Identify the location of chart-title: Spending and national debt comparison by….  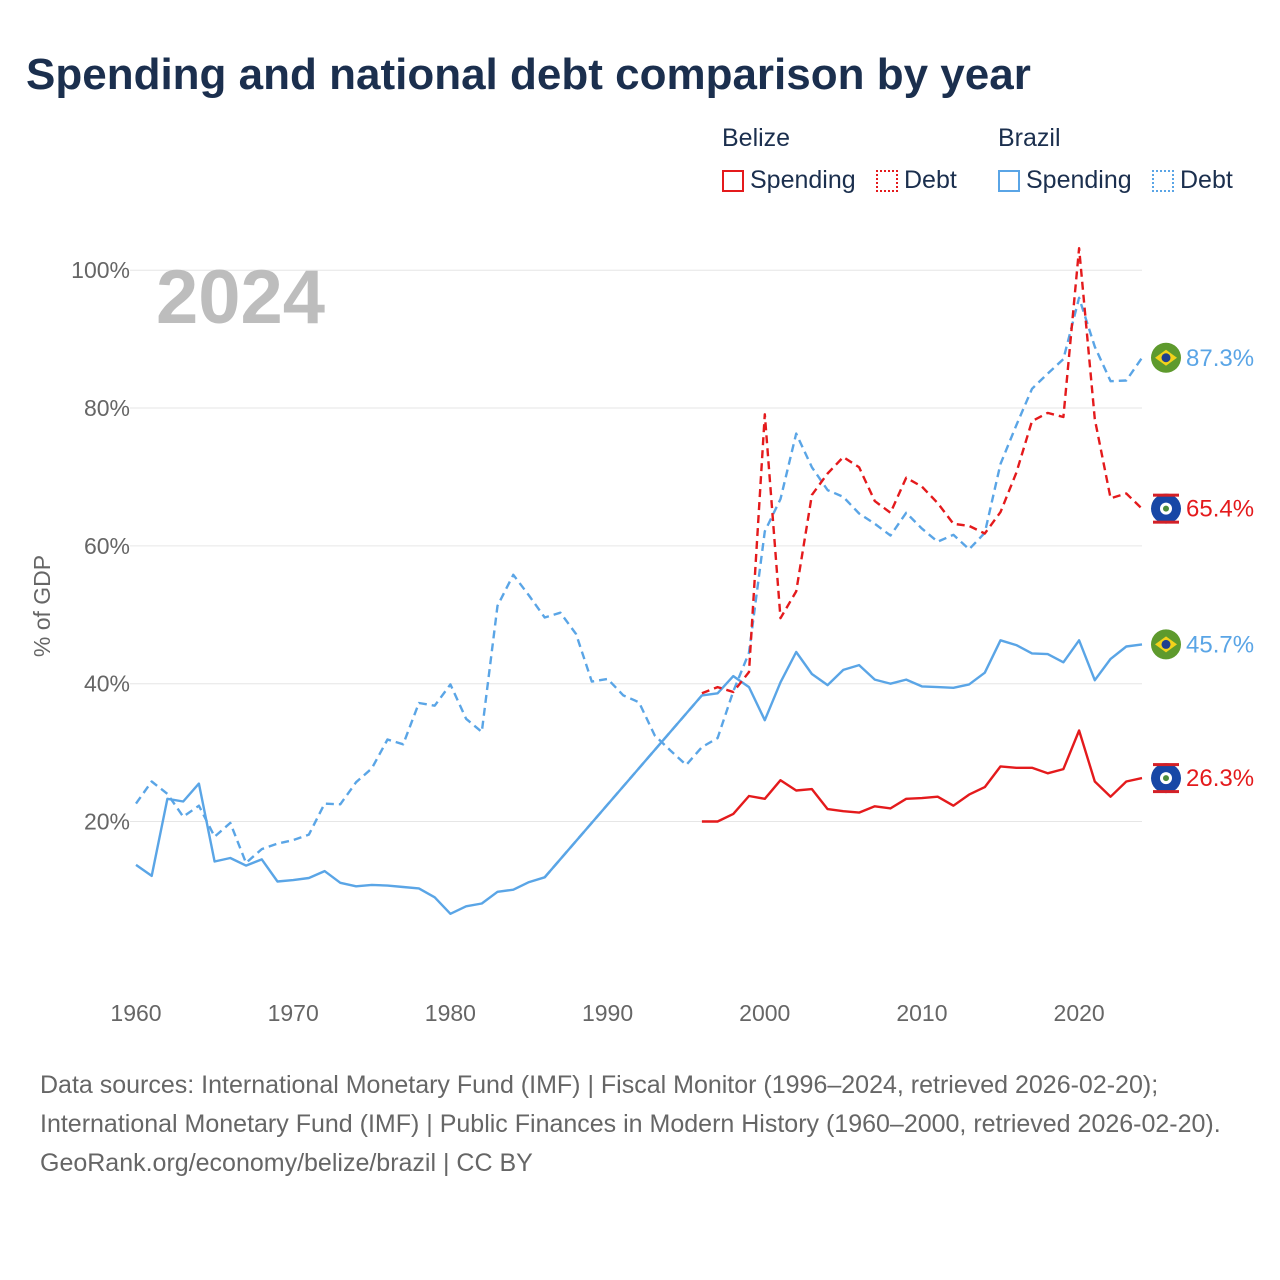
(528, 74).